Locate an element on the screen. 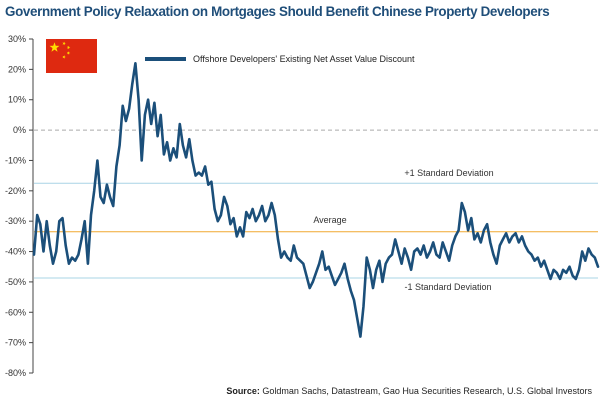 This screenshot has height=403, width=600. reference-line-label: Average is located at coordinates (329, 220).